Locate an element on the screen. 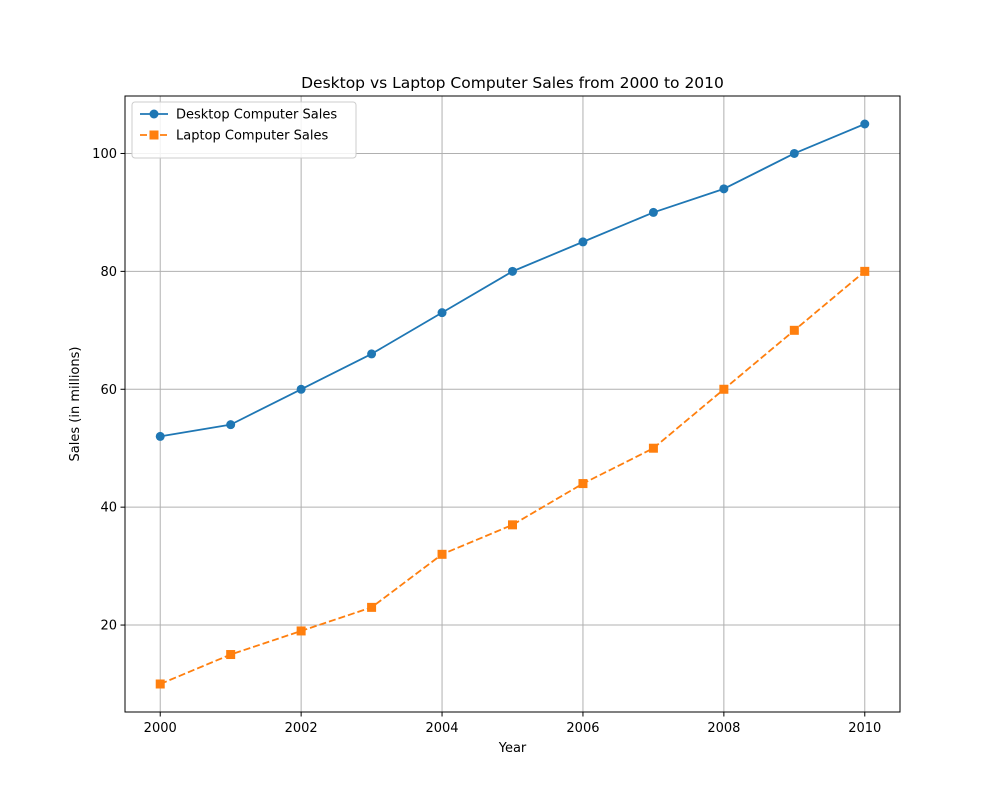  x-tick-label: 2006 is located at coordinates (582, 728).